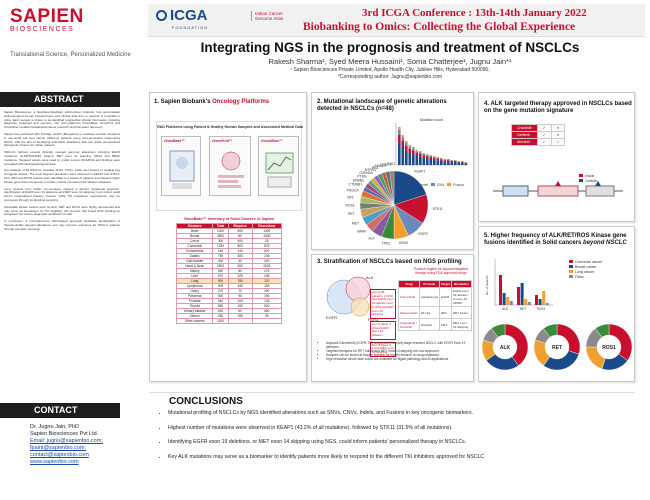 This screenshot has width=650, height=500. I want to click on conclusions-heading: CONCLUSIONS, so click(392, 400).